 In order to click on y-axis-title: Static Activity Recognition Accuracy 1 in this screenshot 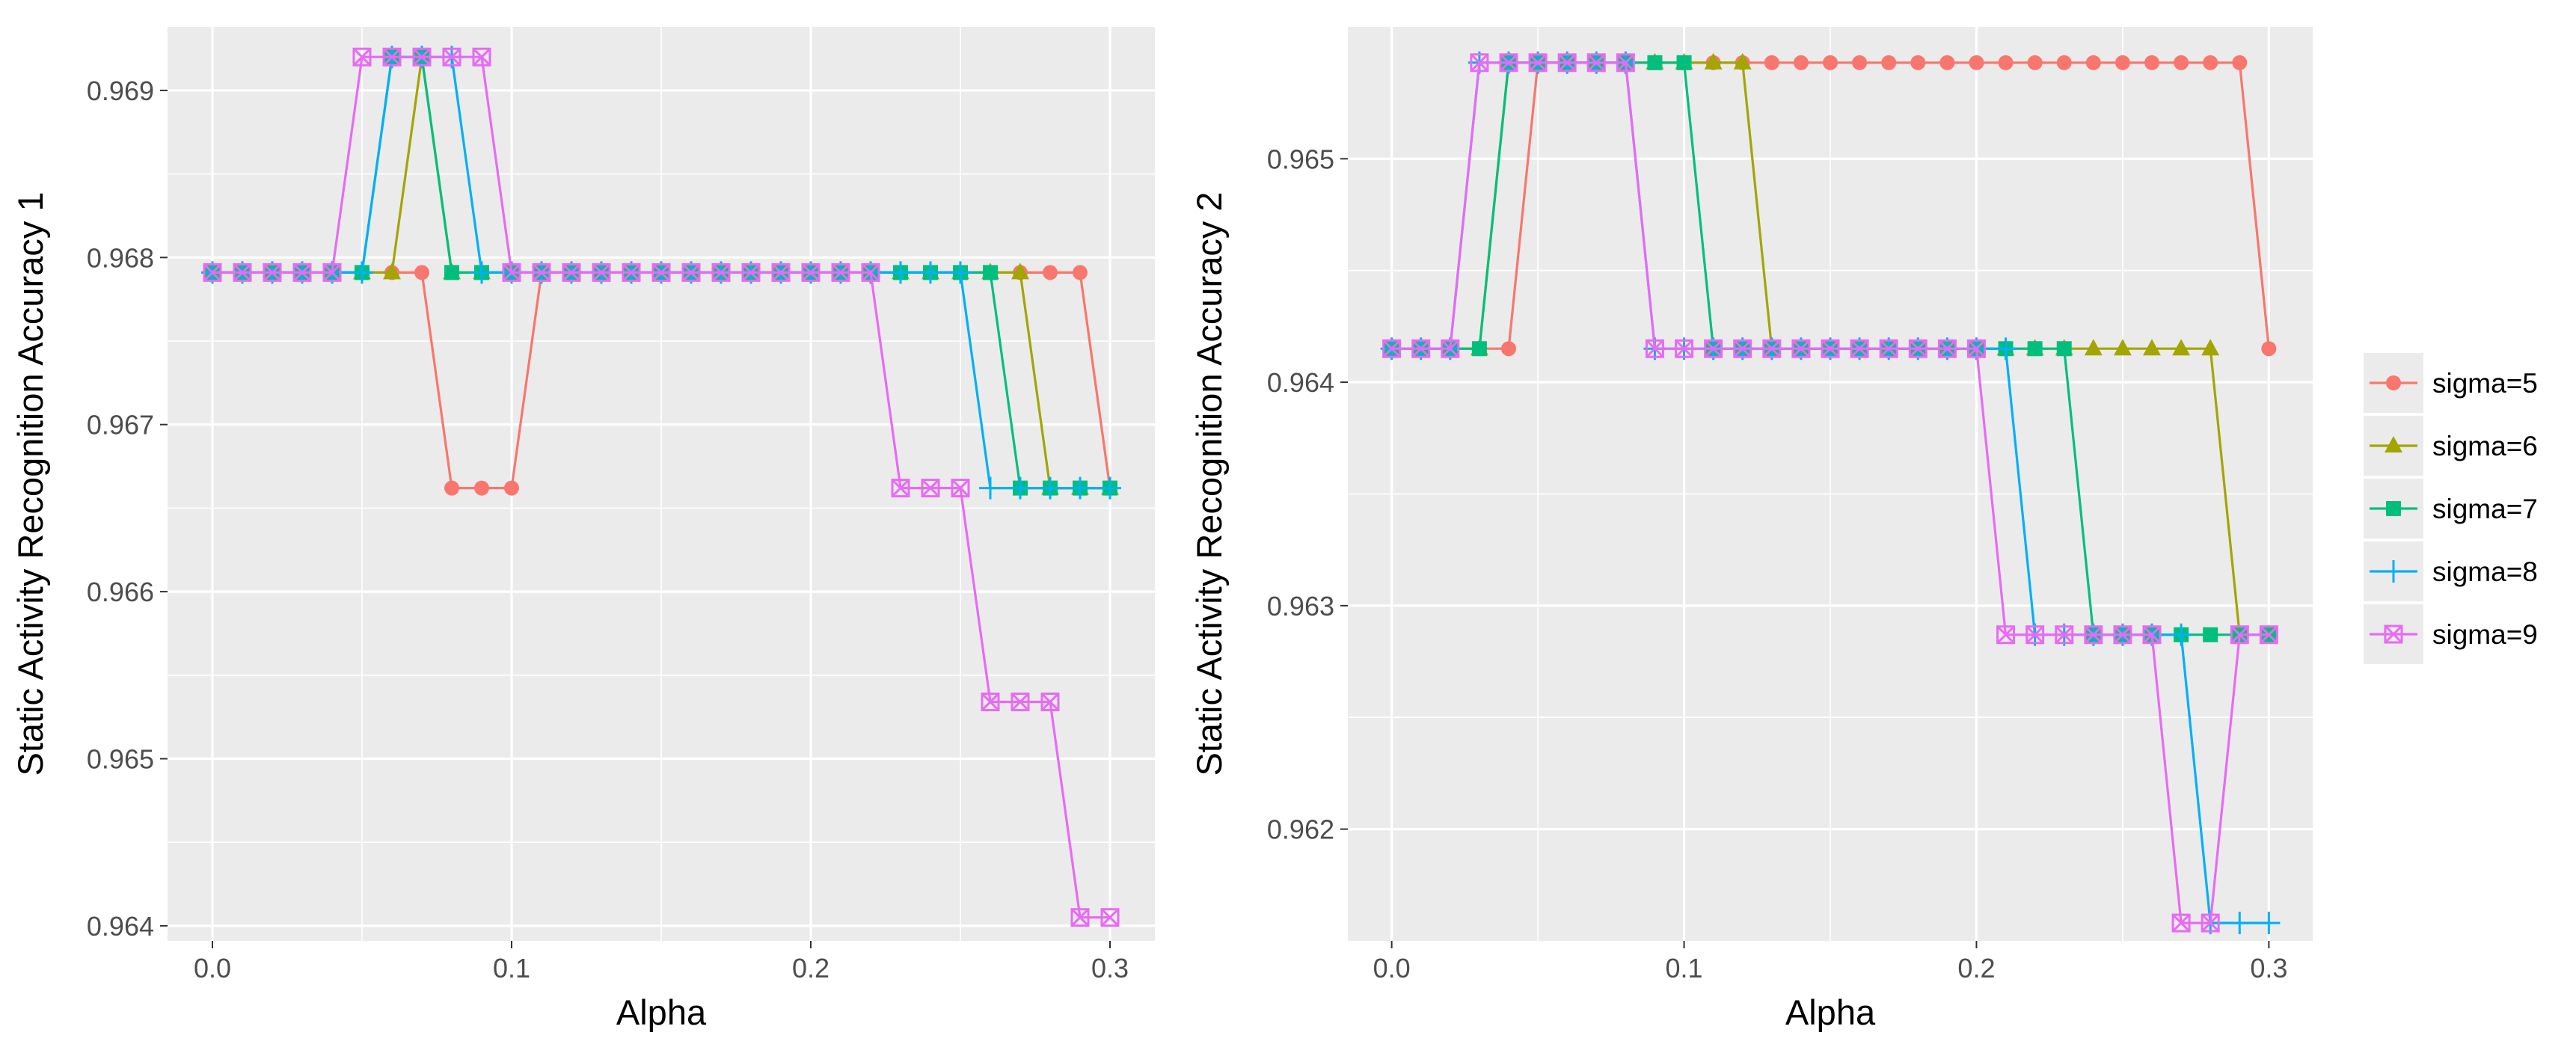, I will do `click(30, 483)`.